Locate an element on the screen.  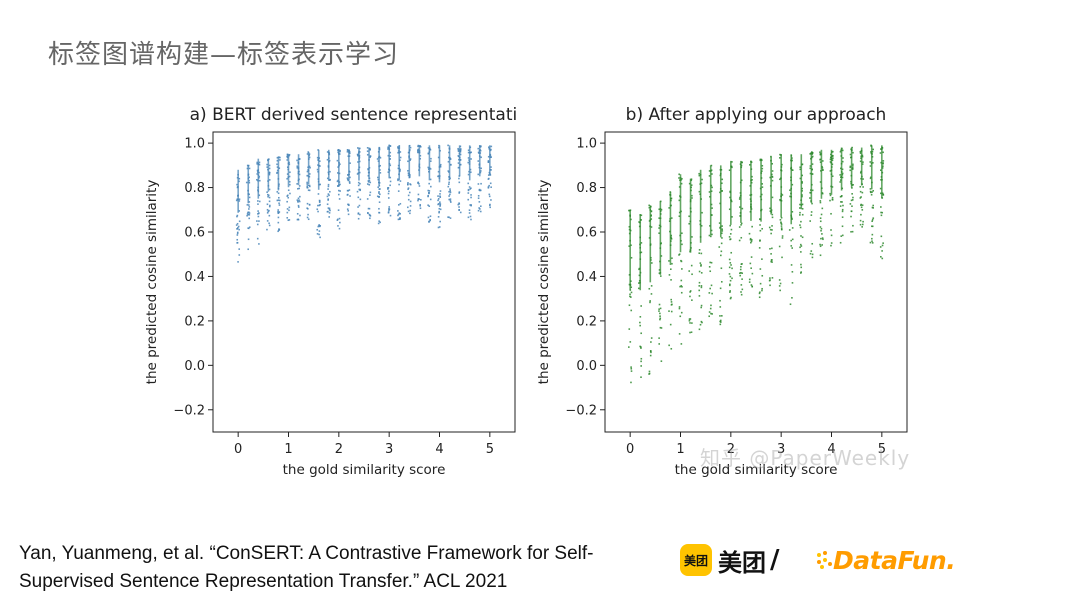
chart-title: b) After applying our approach is located at coordinates (756, 115).